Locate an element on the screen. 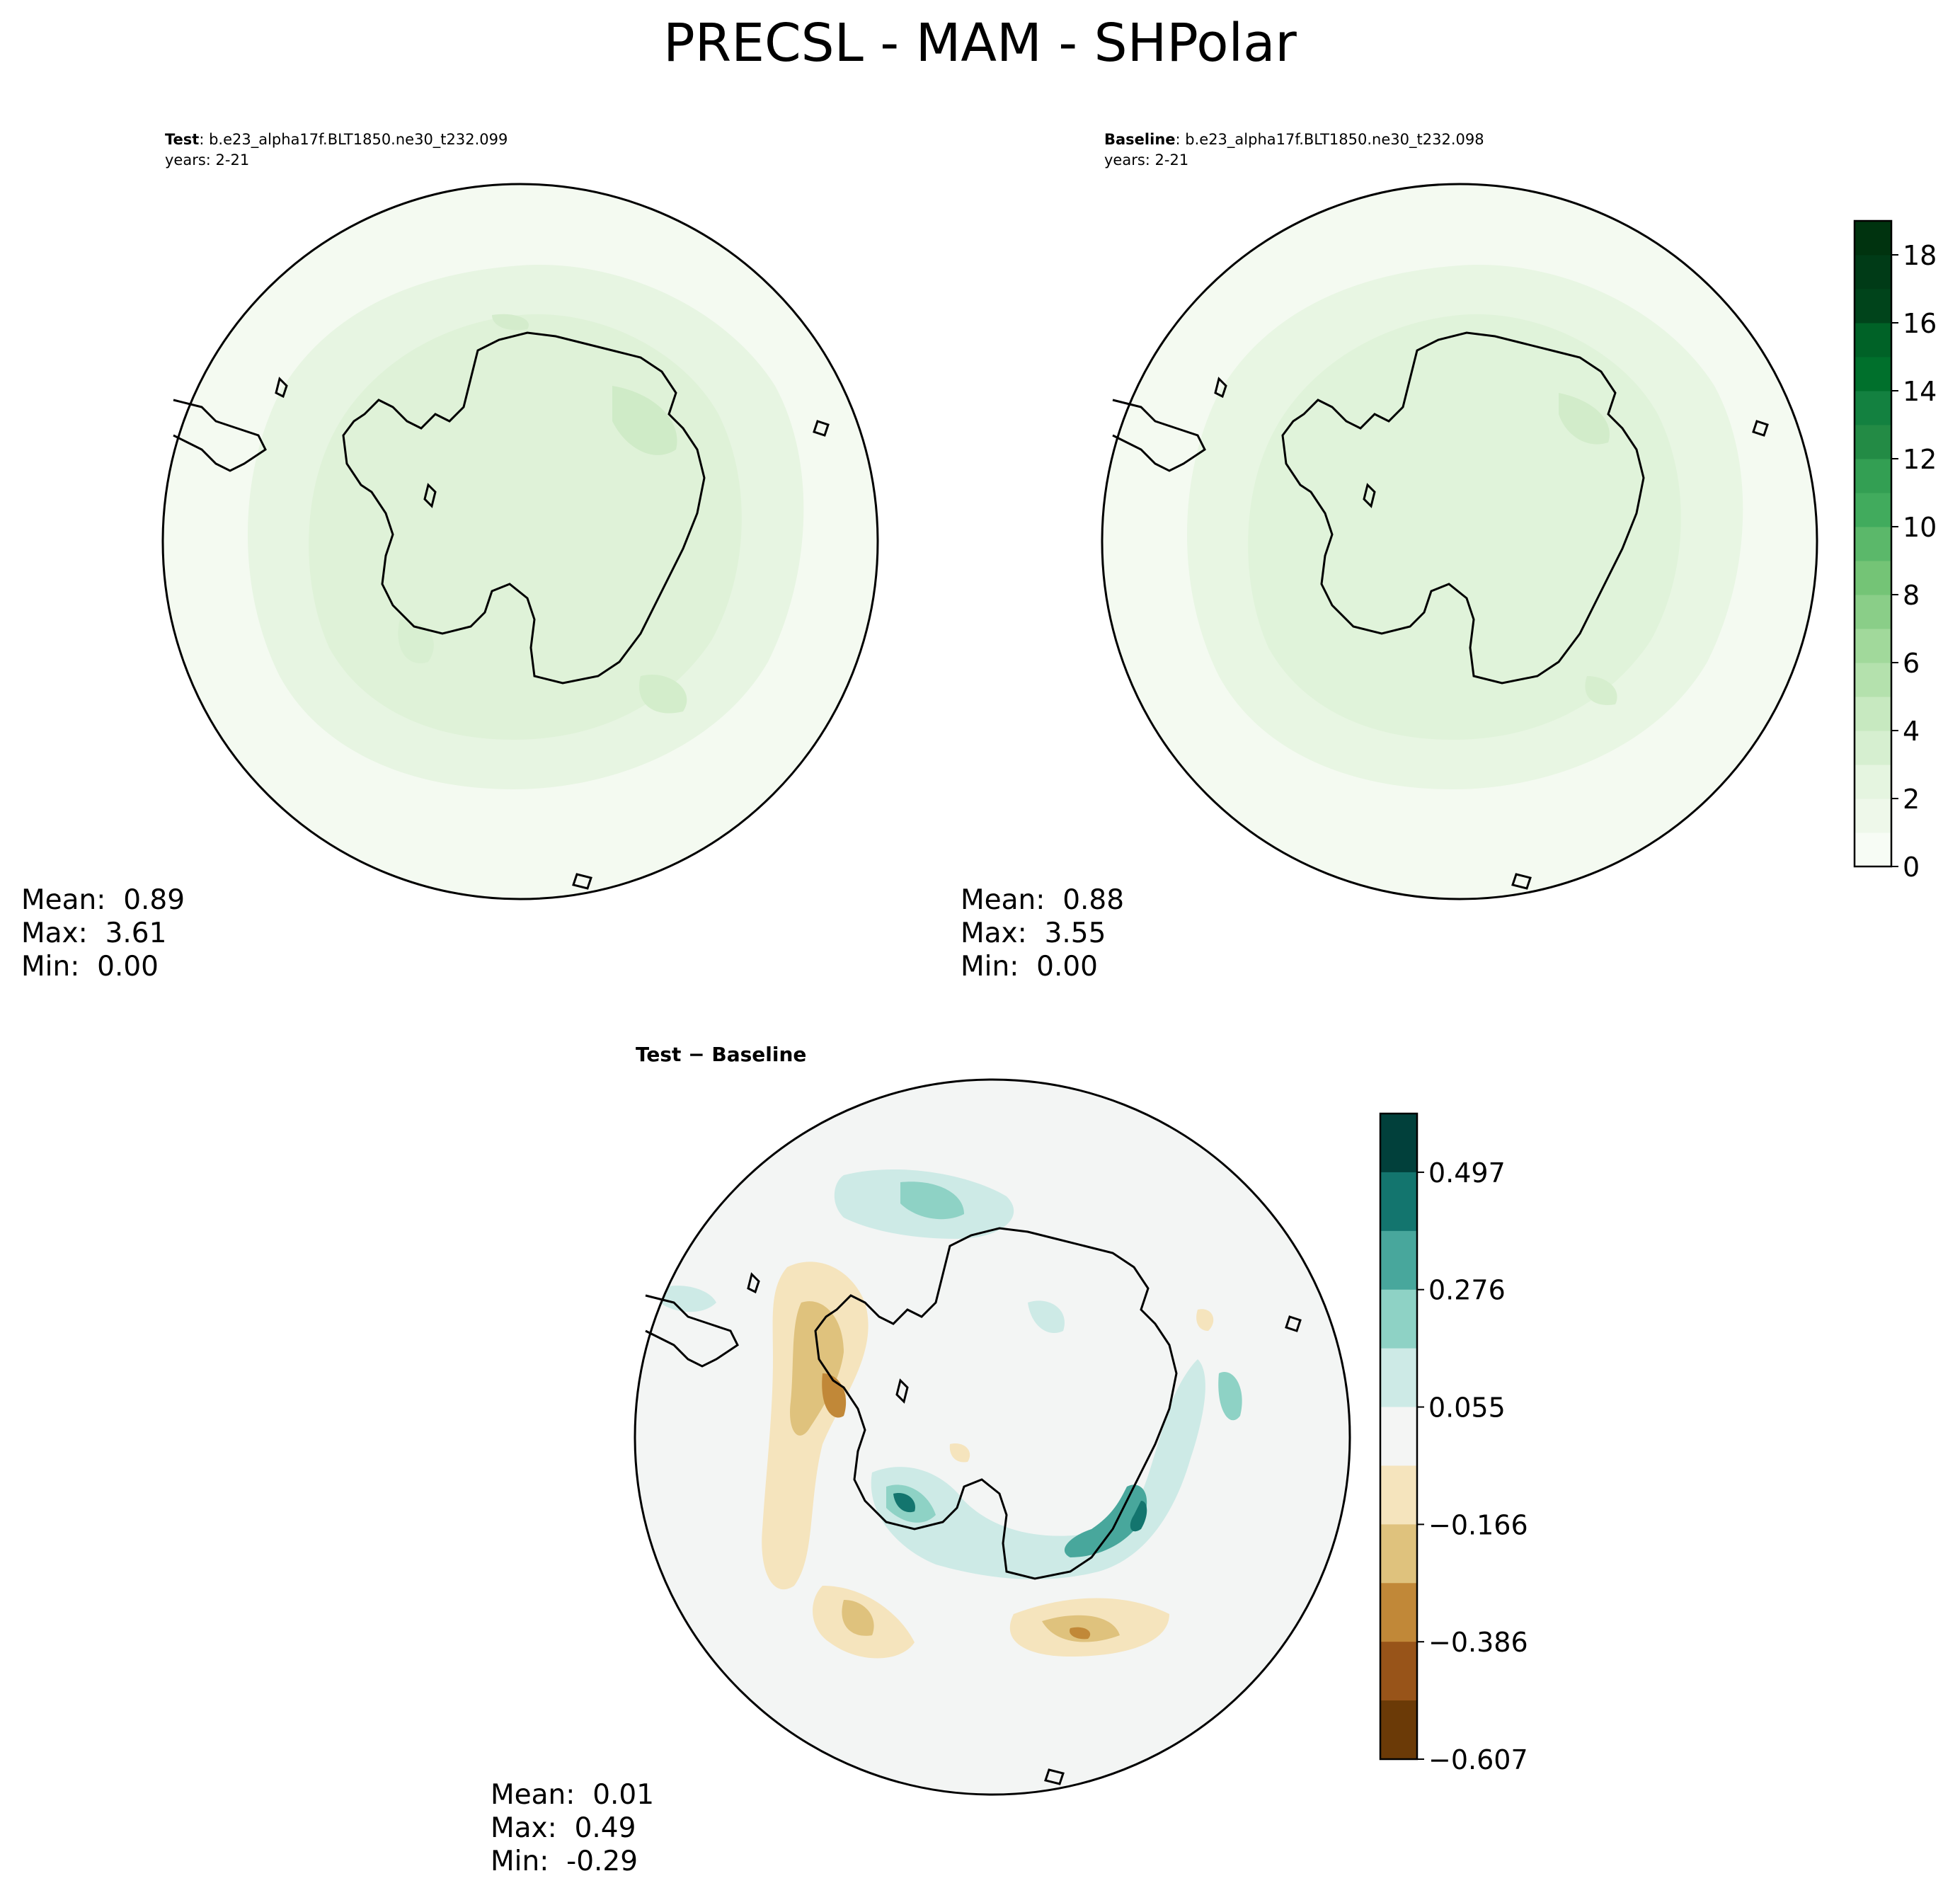 The image size is (1960, 1888). baseline-map-boundary is located at coordinates (1459, 541).